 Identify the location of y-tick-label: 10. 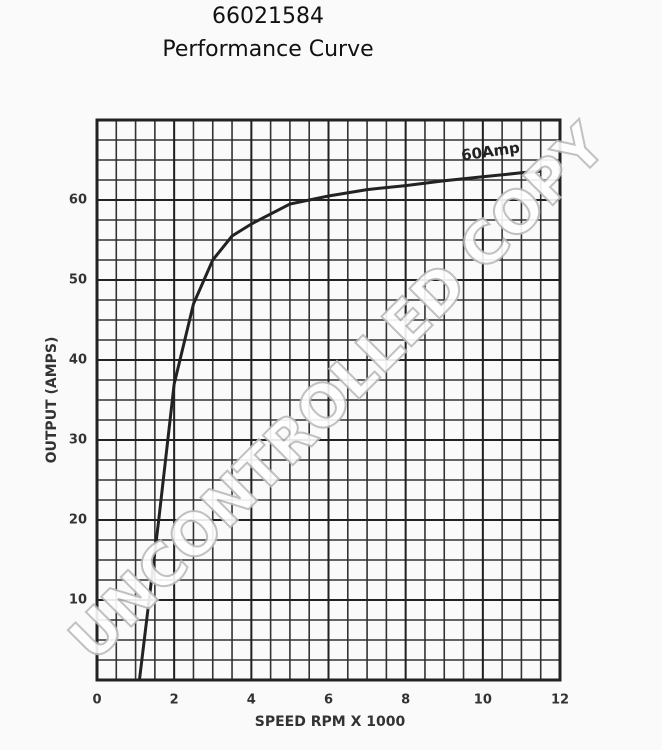
(78, 600).